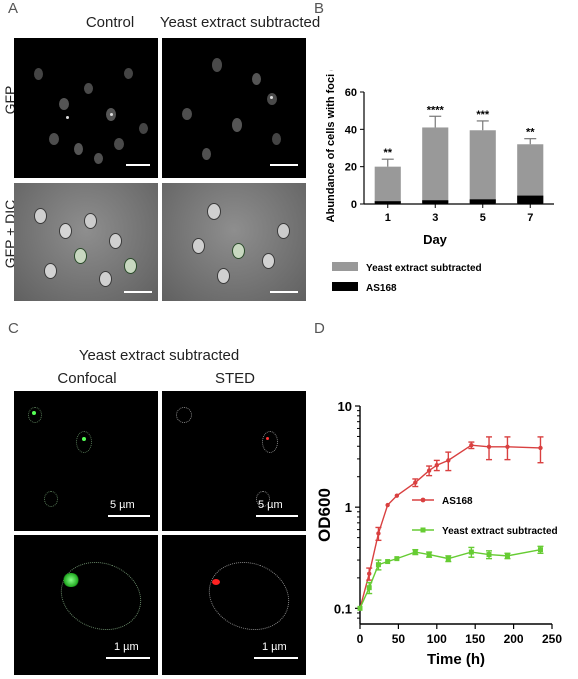 The height and width of the screenshot is (679, 578). Describe the element at coordinates (436, 110) in the screenshot. I see `significance-label: ****` at that location.